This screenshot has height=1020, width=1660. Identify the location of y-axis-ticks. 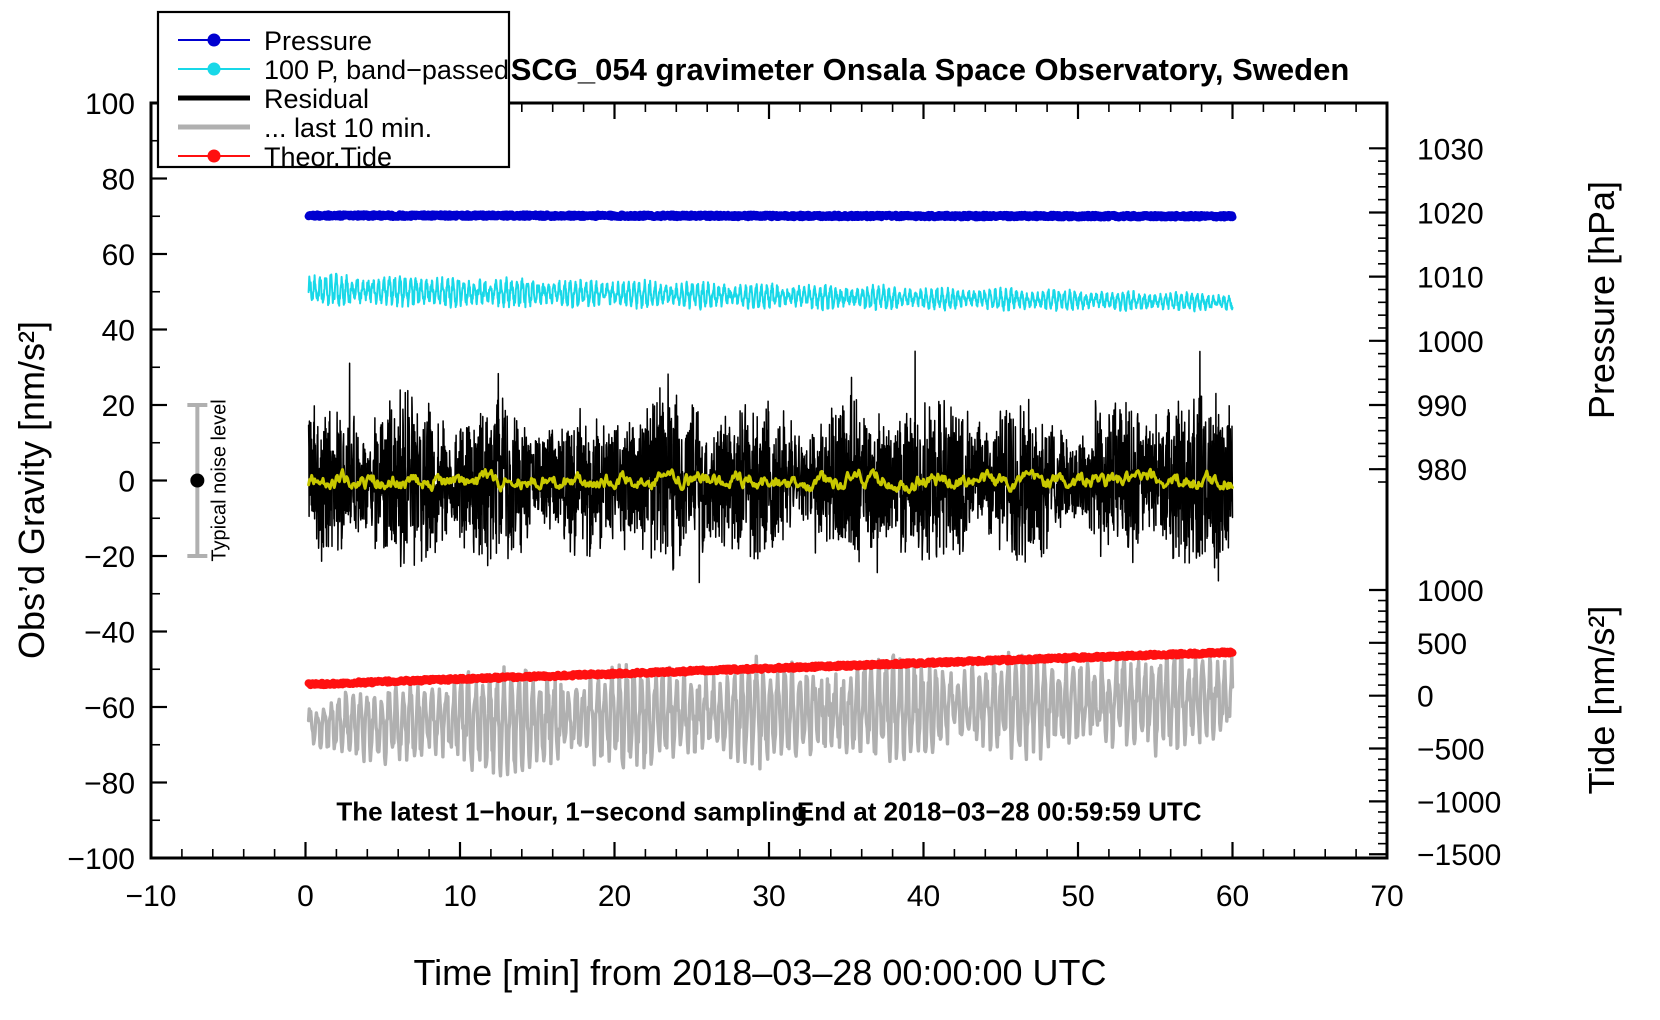
(159, 480).